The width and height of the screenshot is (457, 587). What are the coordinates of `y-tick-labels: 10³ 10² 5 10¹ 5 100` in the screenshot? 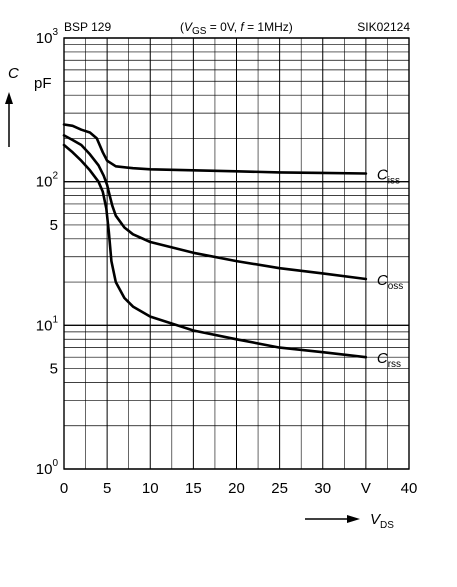 It's located at (47, 252).